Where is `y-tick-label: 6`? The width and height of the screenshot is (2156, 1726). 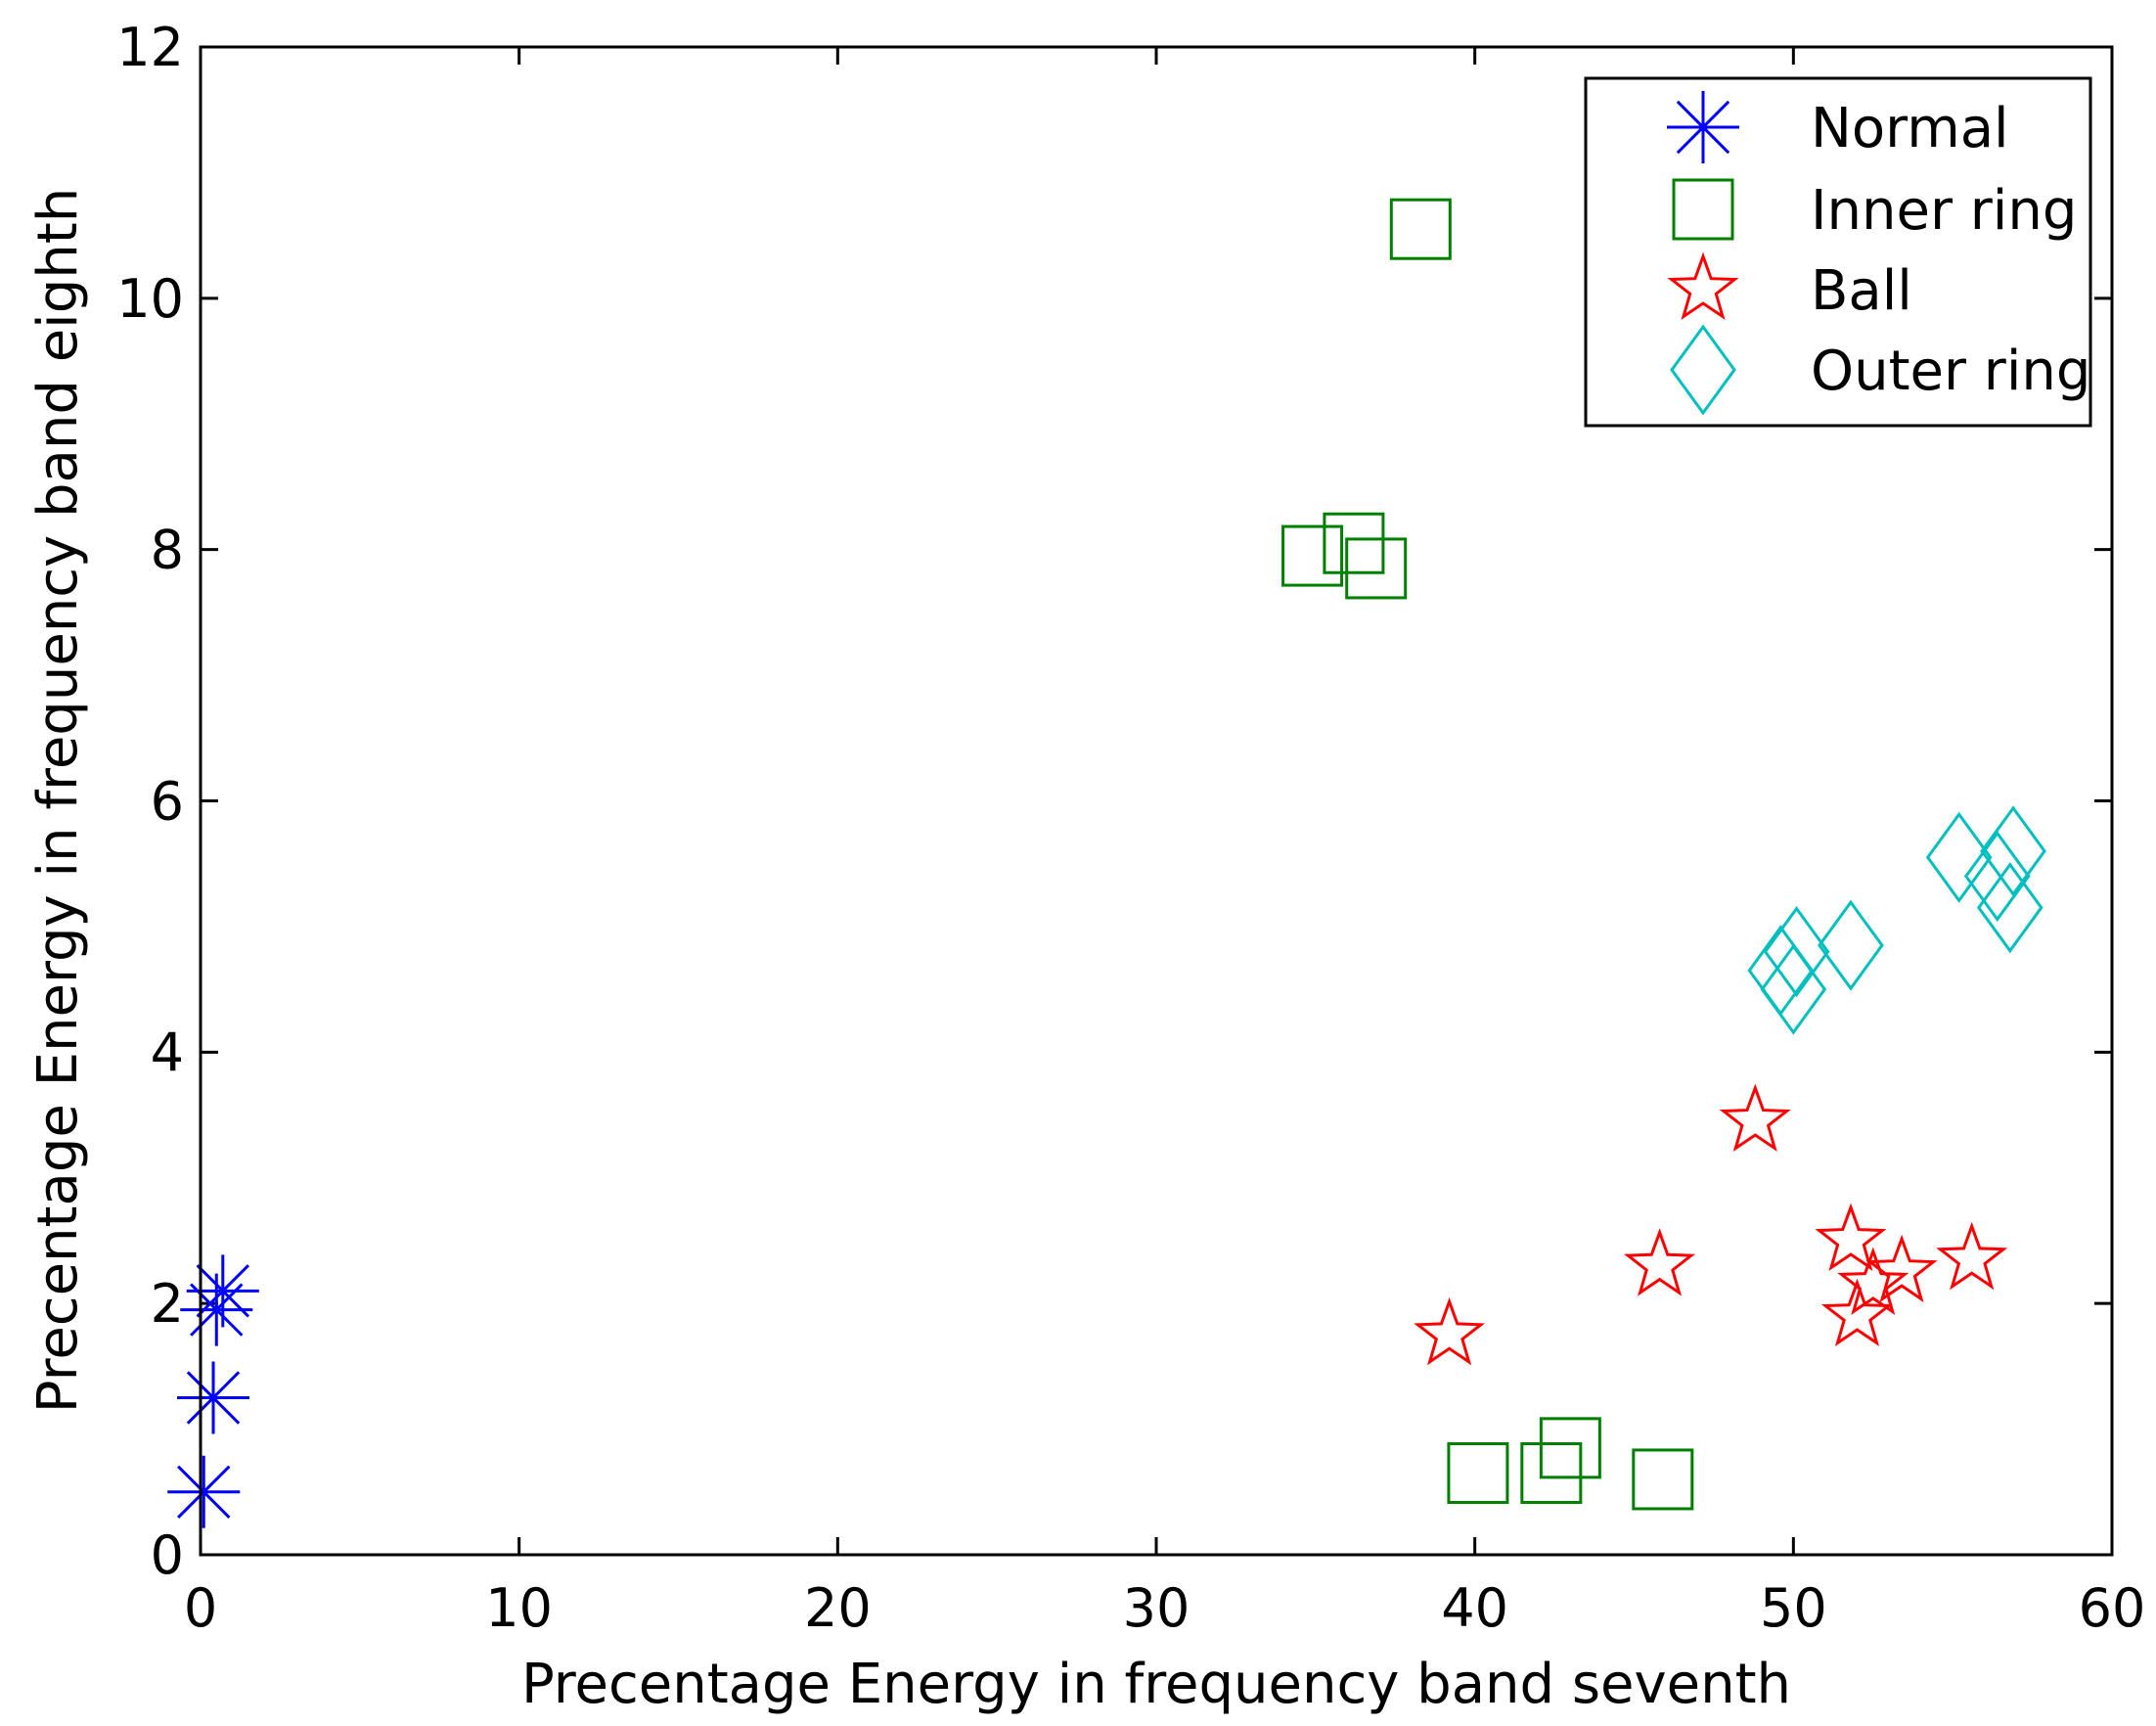
y-tick-label: 6 is located at coordinates (167, 802).